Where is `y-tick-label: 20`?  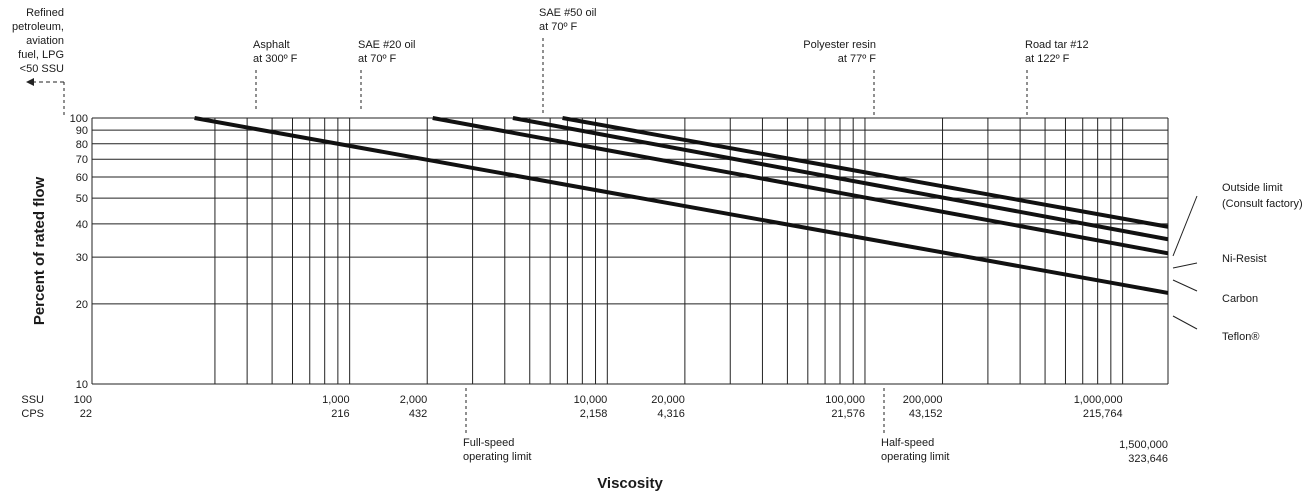 y-tick-label: 20 is located at coordinates (82, 305).